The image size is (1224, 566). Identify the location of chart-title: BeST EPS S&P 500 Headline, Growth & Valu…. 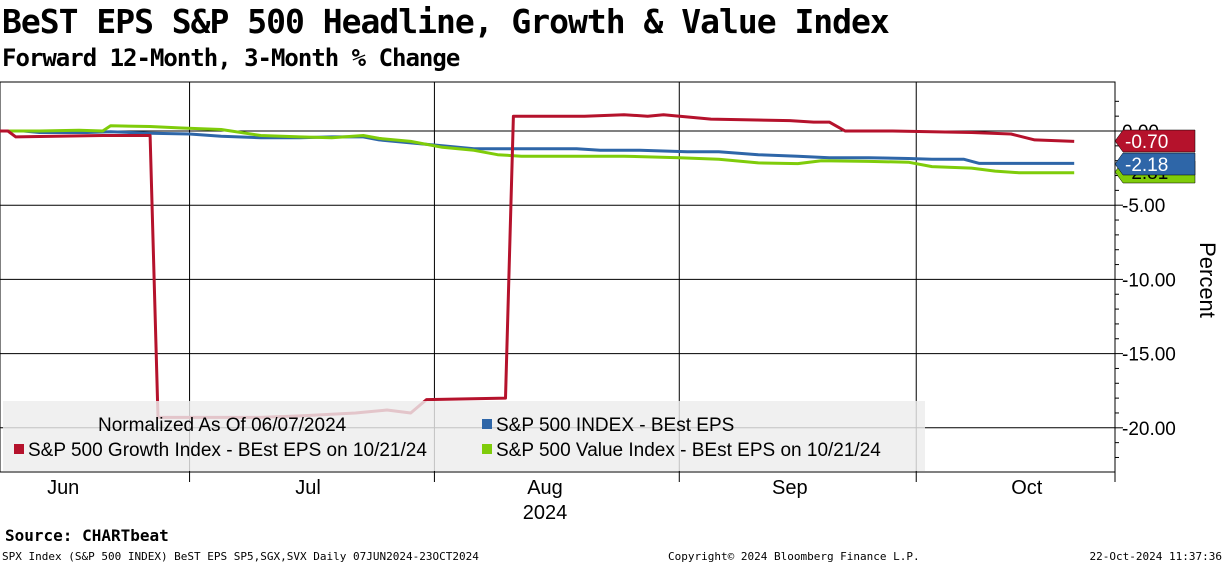
(446, 21).